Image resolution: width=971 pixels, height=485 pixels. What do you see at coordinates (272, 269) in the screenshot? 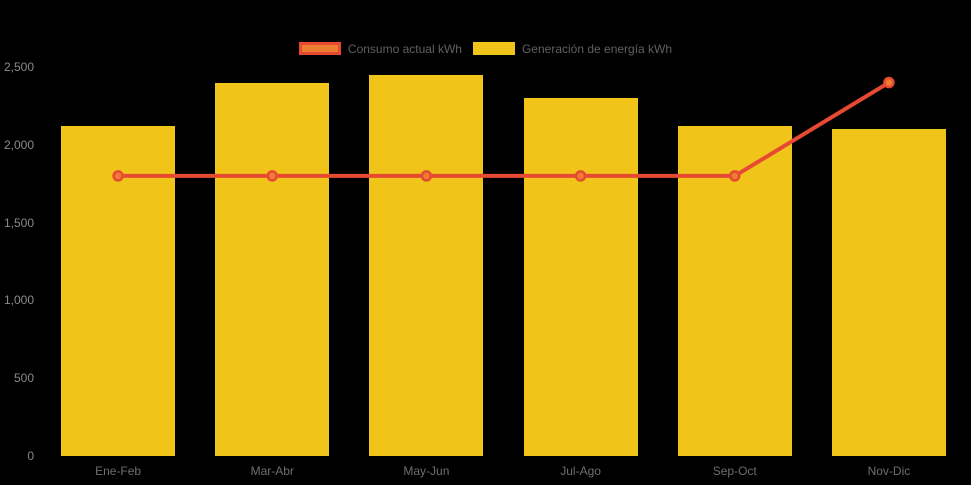
I see `bar-mar-abr` at bounding box center [272, 269].